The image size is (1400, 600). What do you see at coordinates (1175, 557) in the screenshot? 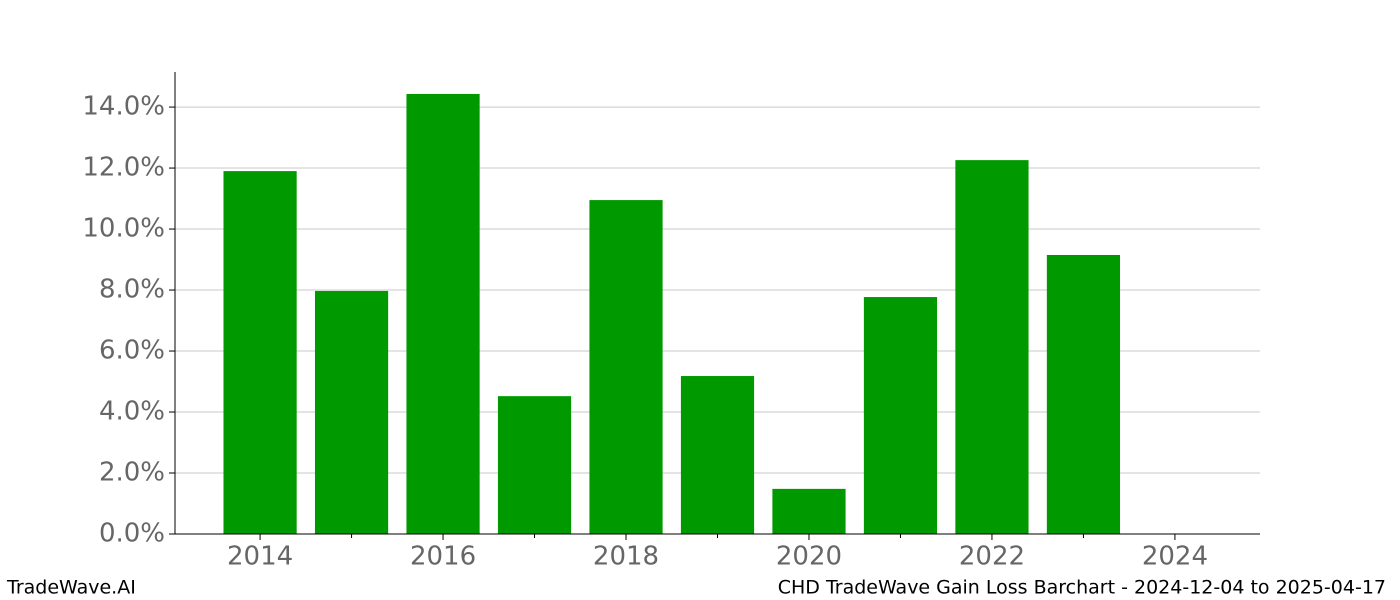
I see `x-tick-label: 2024` at bounding box center [1175, 557].